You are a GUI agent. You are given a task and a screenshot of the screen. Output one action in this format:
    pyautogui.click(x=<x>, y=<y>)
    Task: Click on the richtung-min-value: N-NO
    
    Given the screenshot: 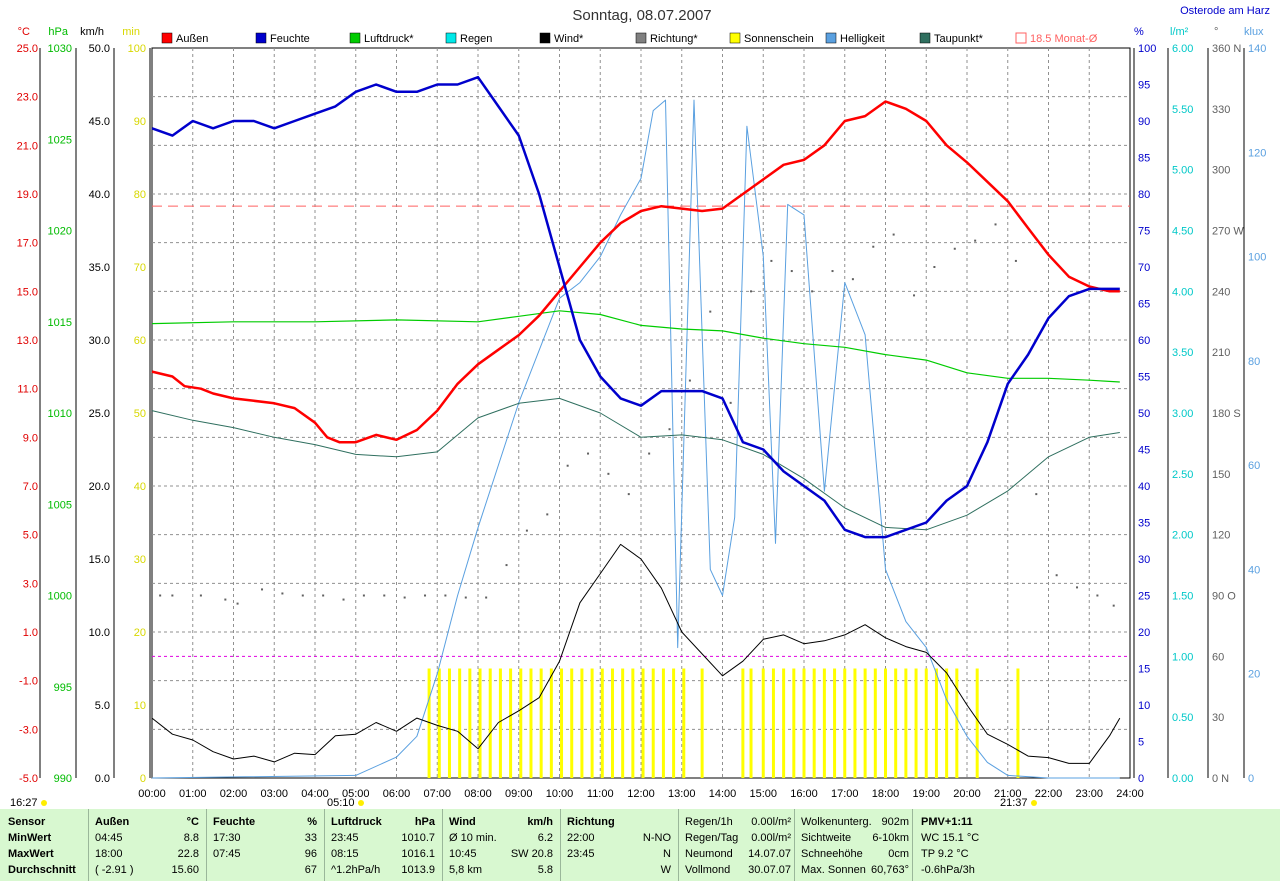 What is the action you would take?
    pyautogui.click(x=656, y=838)
    